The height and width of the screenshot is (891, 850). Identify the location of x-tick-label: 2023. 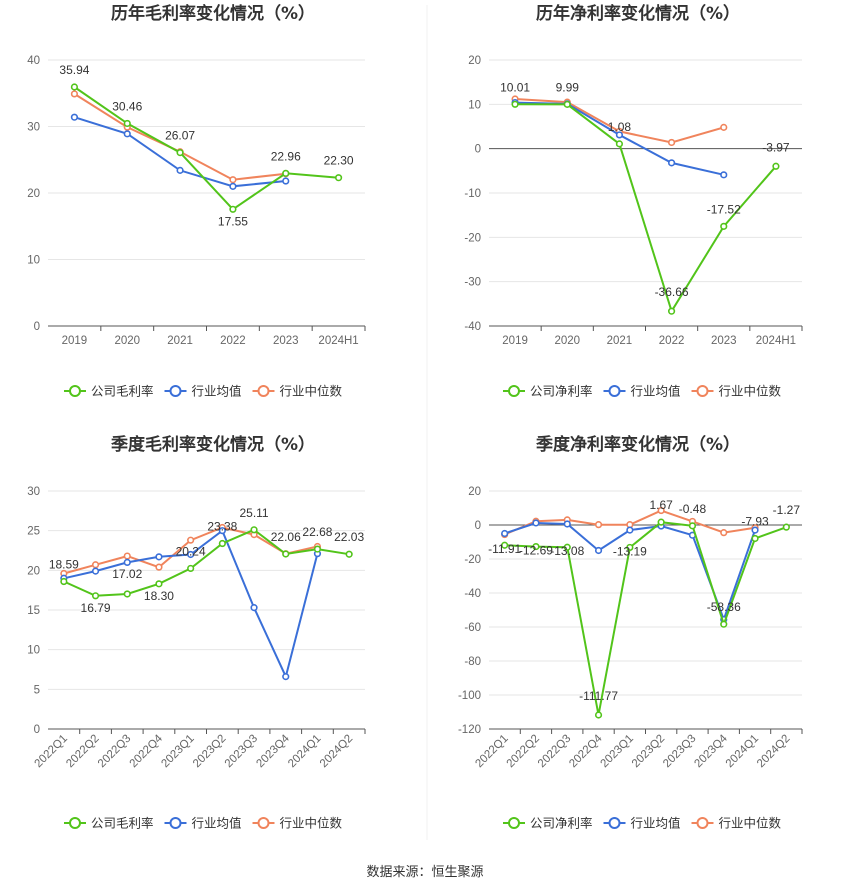
(724, 341).